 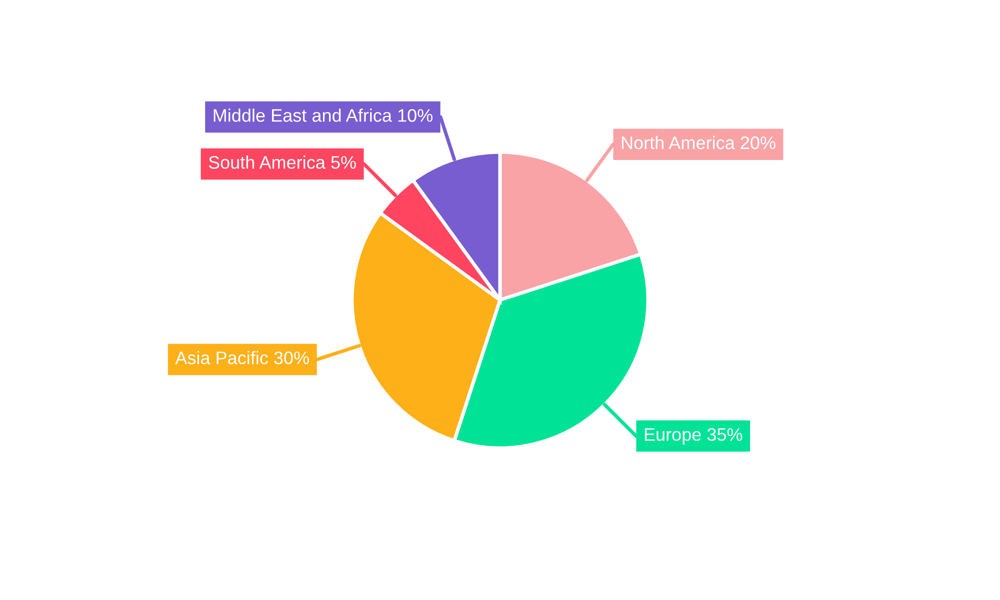 What do you see at coordinates (323, 115) in the screenshot?
I see `slice-label: Middle East and Africa 10%` at bounding box center [323, 115].